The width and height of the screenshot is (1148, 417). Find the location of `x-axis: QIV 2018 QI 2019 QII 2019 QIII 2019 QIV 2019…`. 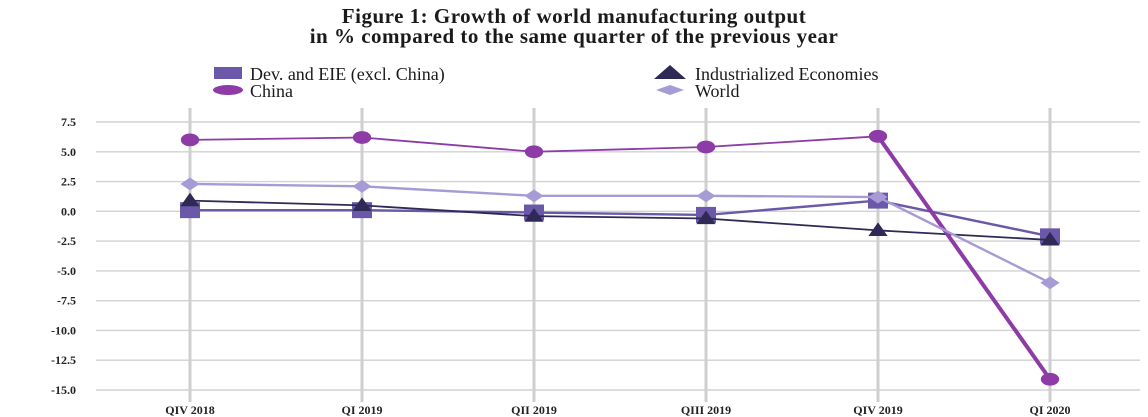

x-axis: QIV 2018 QI 2019 QII 2019 QIII 2019 QIV 2019… is located at coordinates (617, 410).